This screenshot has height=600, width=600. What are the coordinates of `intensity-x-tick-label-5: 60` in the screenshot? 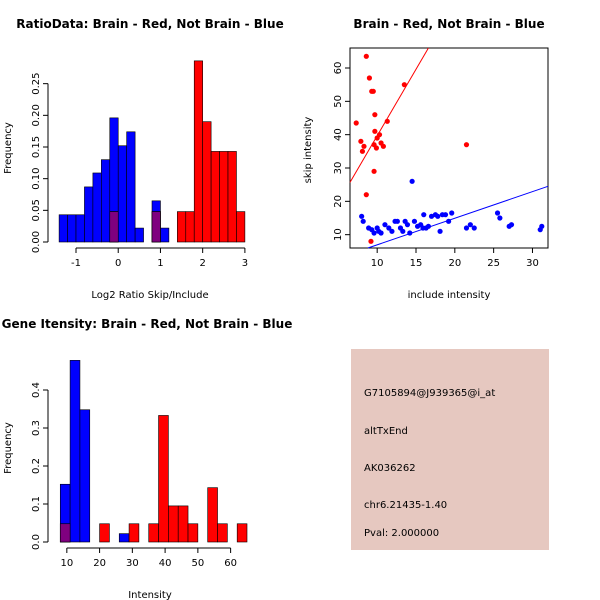 It's located at (230, 563).